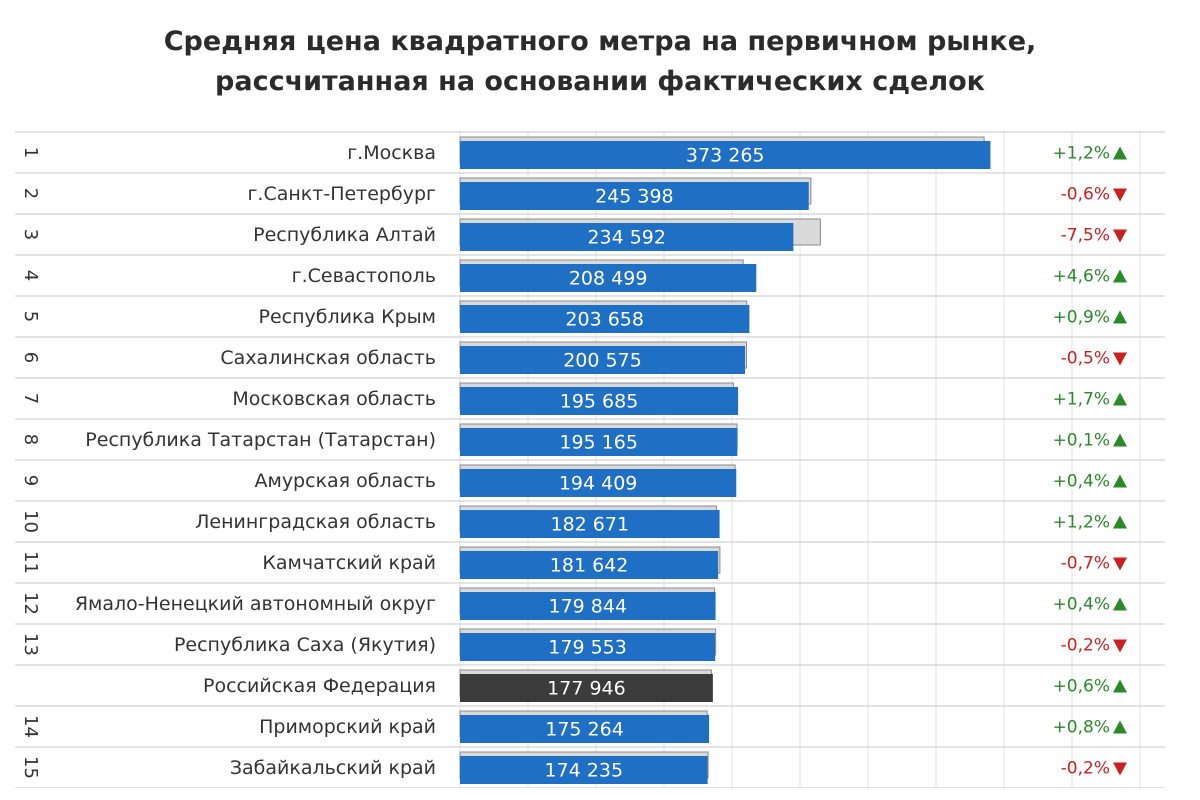 The width and height of the screenshot is (1200, 800). I want to click on category-label: Сахалинская область, so click(328, 358).